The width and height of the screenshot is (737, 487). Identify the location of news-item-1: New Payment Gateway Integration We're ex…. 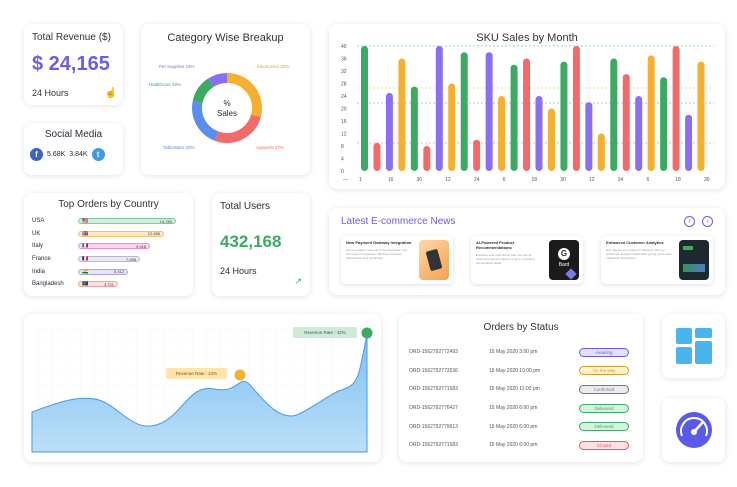
(397, 260).